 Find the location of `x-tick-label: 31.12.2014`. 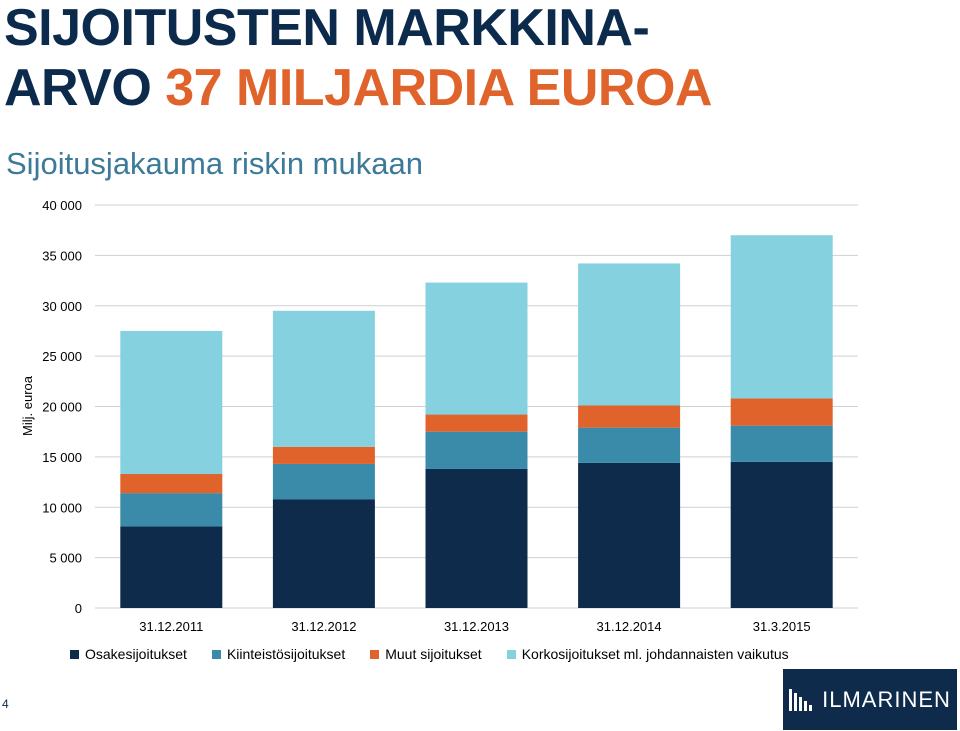

x-tick-label: 31.12.2014 is located at coordinates (629, 626).